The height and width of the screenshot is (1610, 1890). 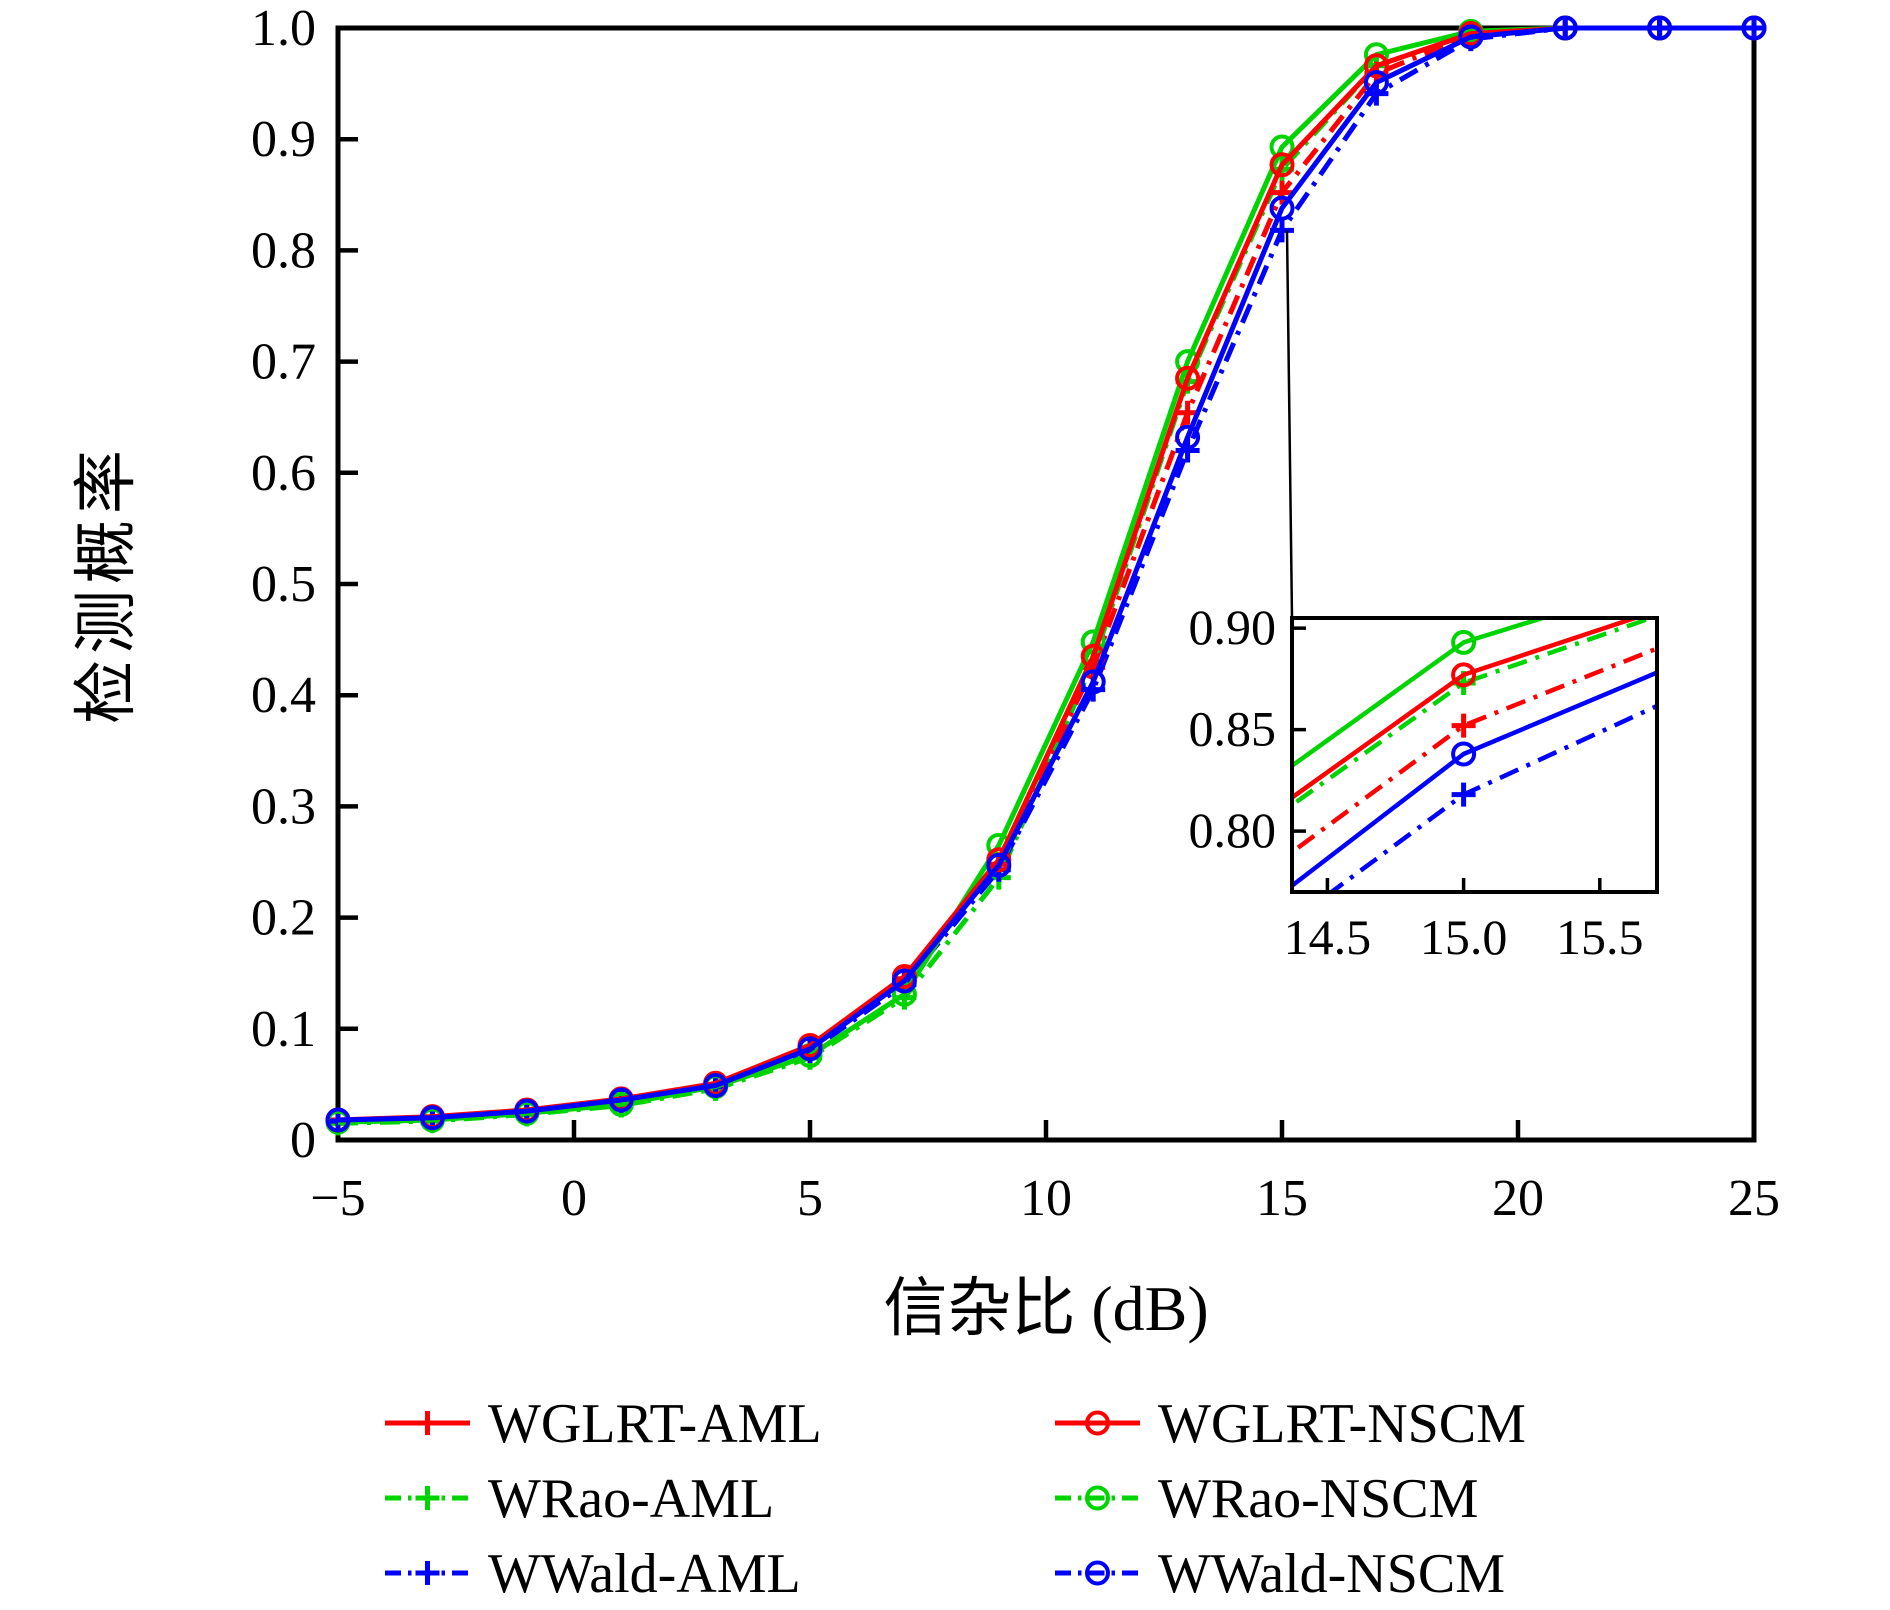 I want to click on x-axis-tick-label: 15, so click(x=1282, y=1198).